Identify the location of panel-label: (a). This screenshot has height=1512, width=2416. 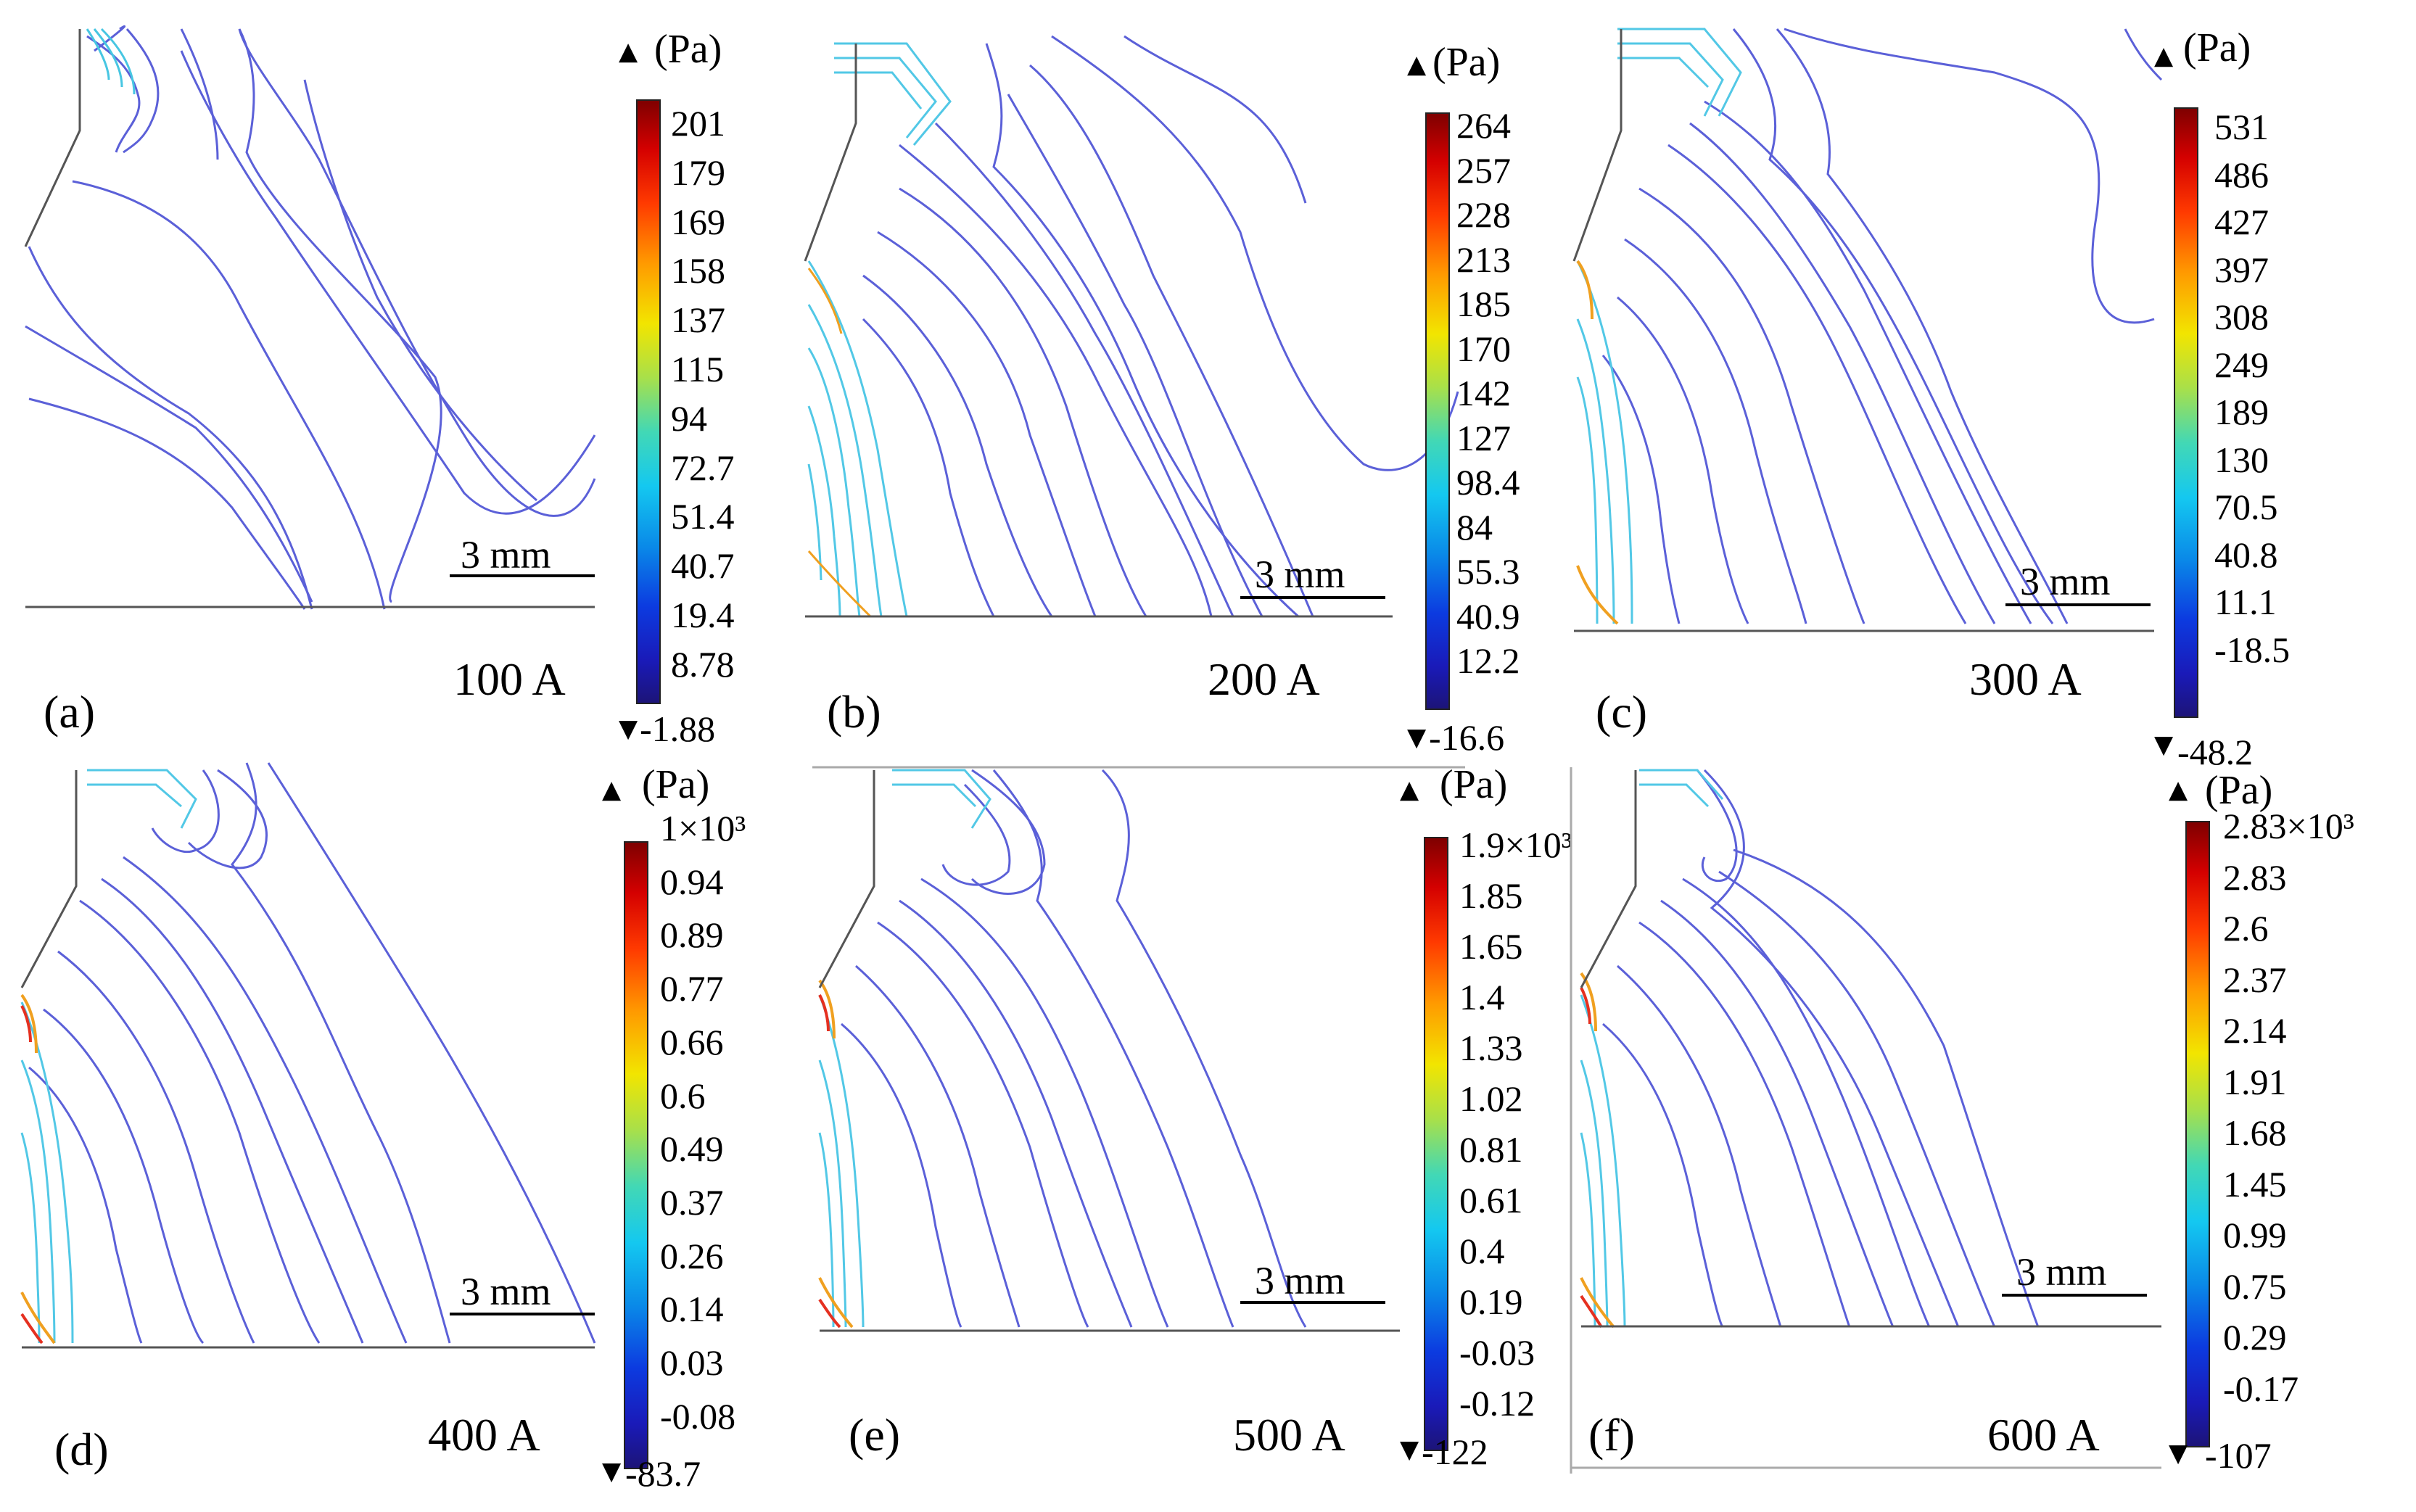
(70, 712).